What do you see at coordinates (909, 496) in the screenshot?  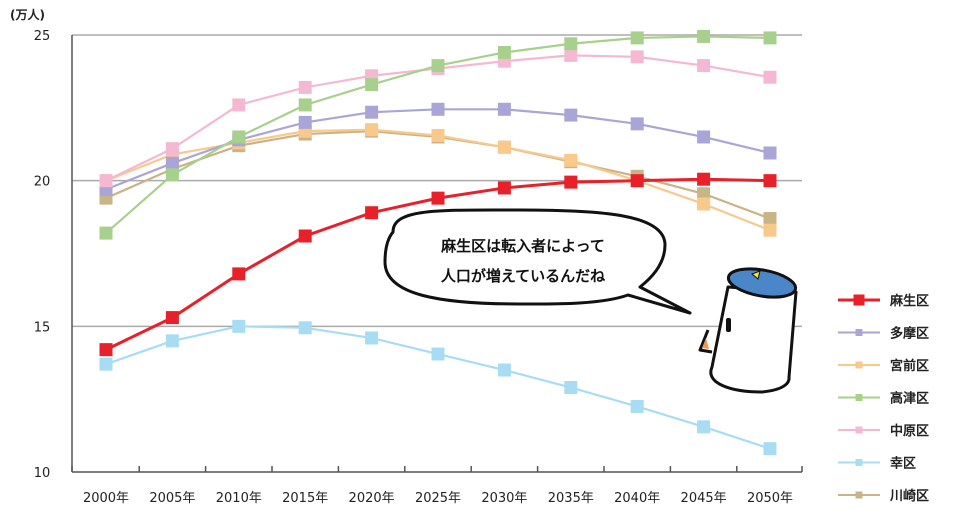 I see `legend-label: 川崎区` at bounding box center [909, 496].